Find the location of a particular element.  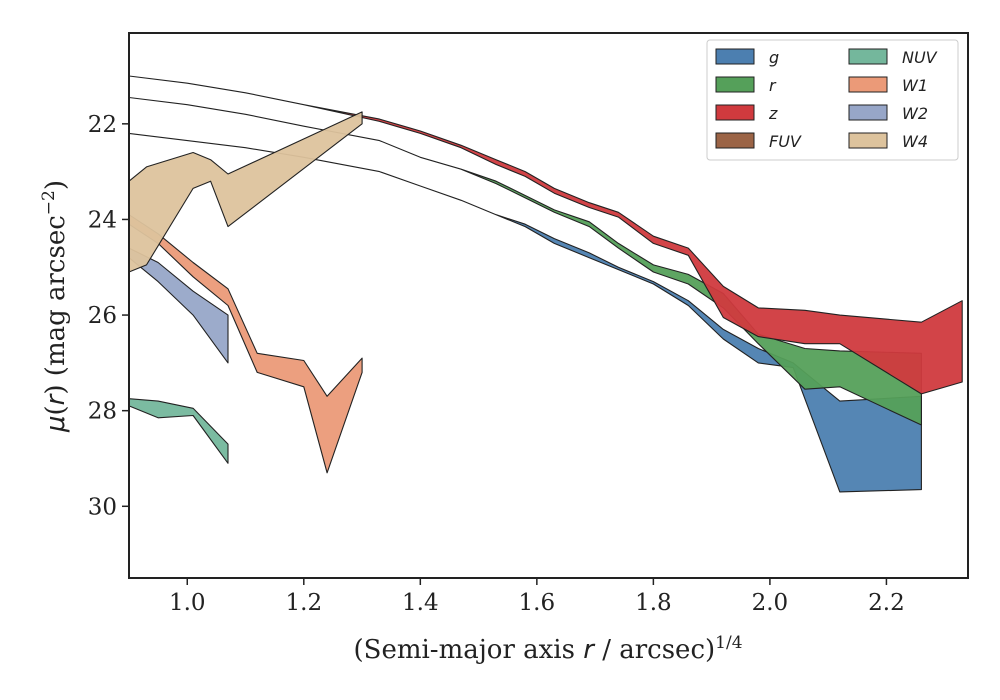

legend-label-r: r is located at coordinates (773, 85).